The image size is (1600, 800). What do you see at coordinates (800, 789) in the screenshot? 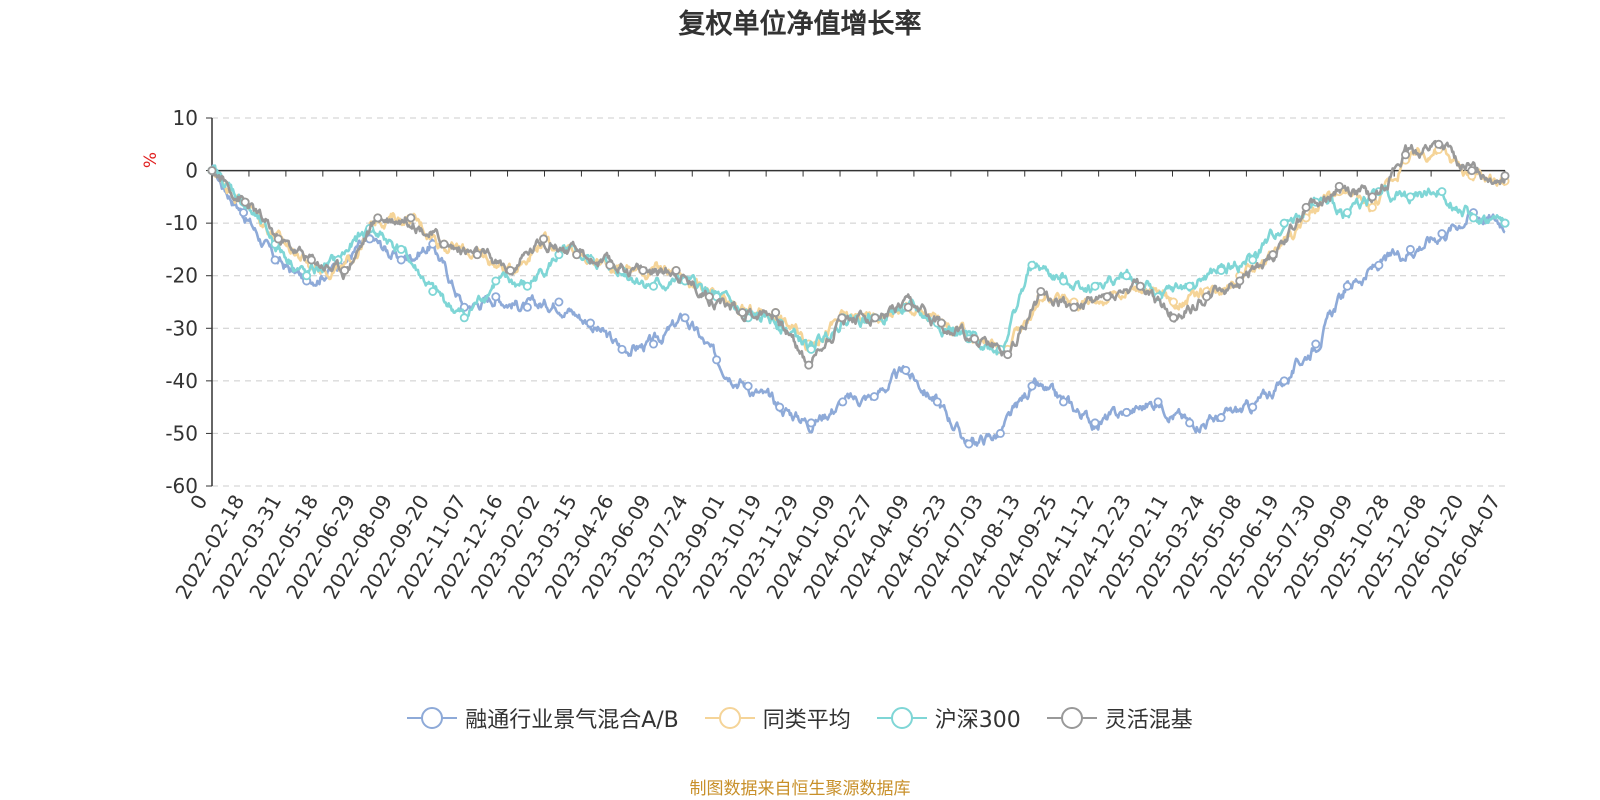
I see `source-note: 制图数据来自恒生聚源数据库` at bounding box center [800, 789].